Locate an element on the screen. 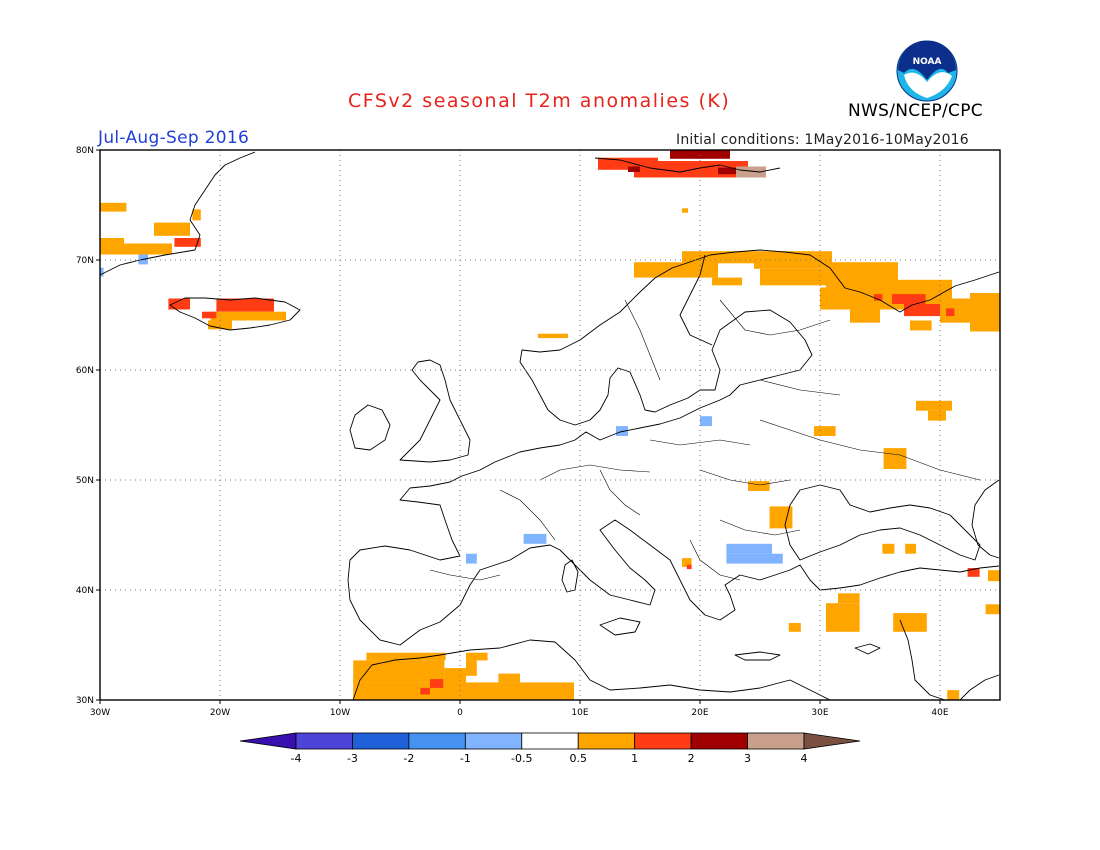 This screenshot has height=850, width=1100. colorbar-low-arrow is located at coordinates (268, 741).